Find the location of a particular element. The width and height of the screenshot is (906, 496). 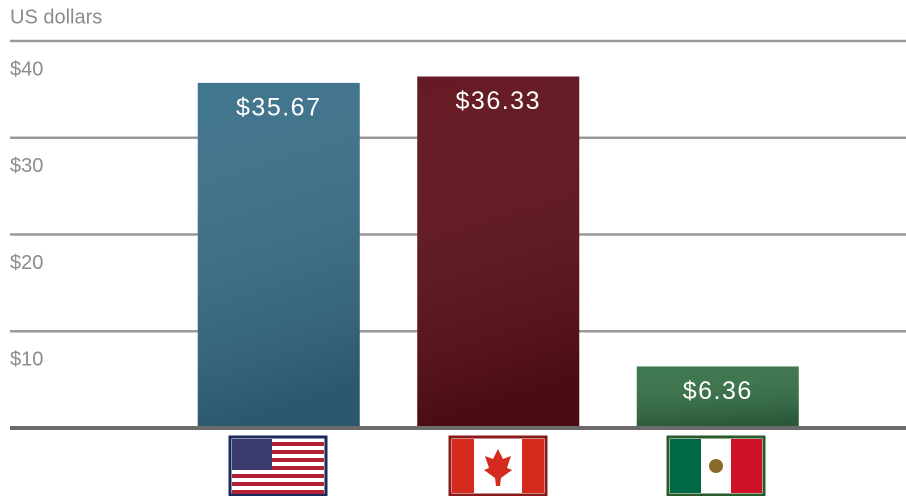

flags is located at coordinates (497, 465).